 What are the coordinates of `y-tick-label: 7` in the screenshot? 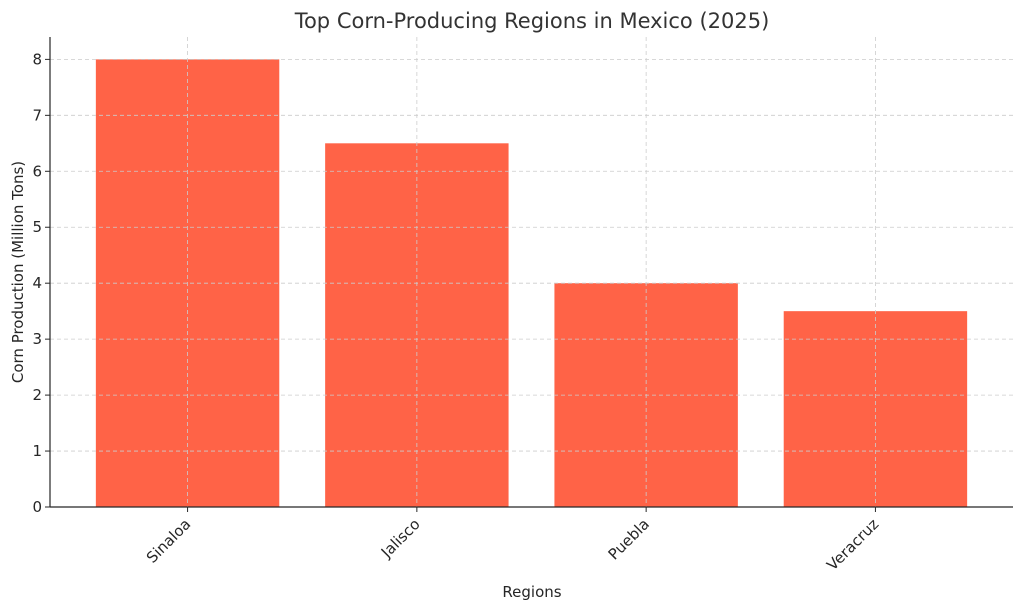 It's located at (37, 115).